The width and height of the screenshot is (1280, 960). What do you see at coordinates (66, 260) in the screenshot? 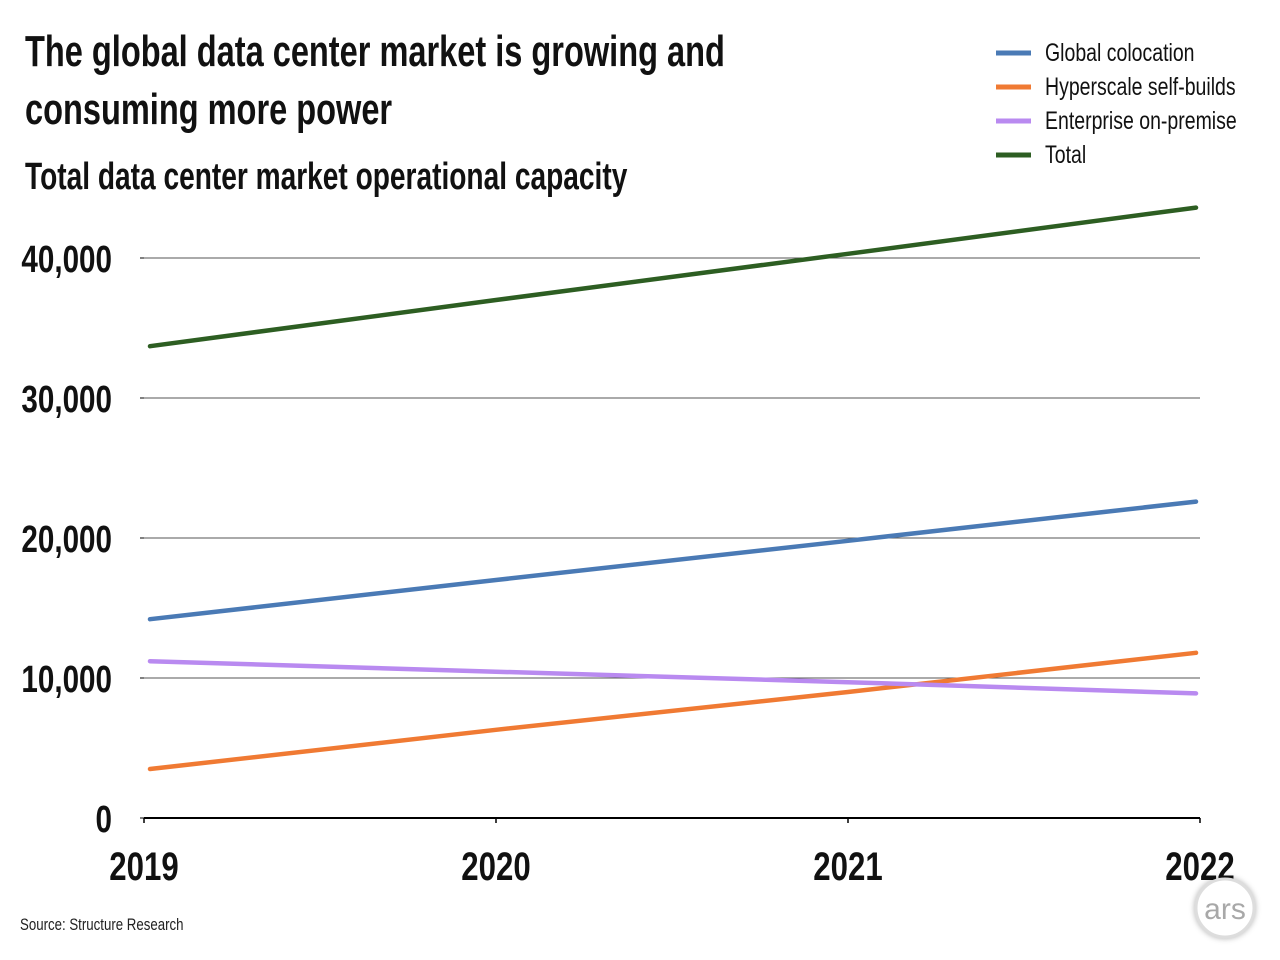
I see `y-tick-label: 40,000` at bounding box center [66, 260].